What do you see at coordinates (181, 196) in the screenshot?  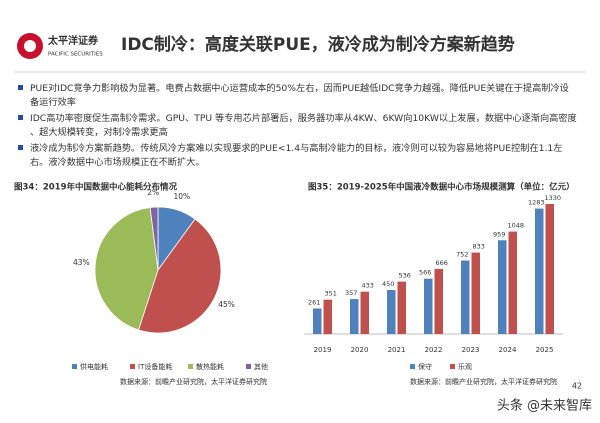 I see `data-label: 10%` at bounding box center [181, 196].